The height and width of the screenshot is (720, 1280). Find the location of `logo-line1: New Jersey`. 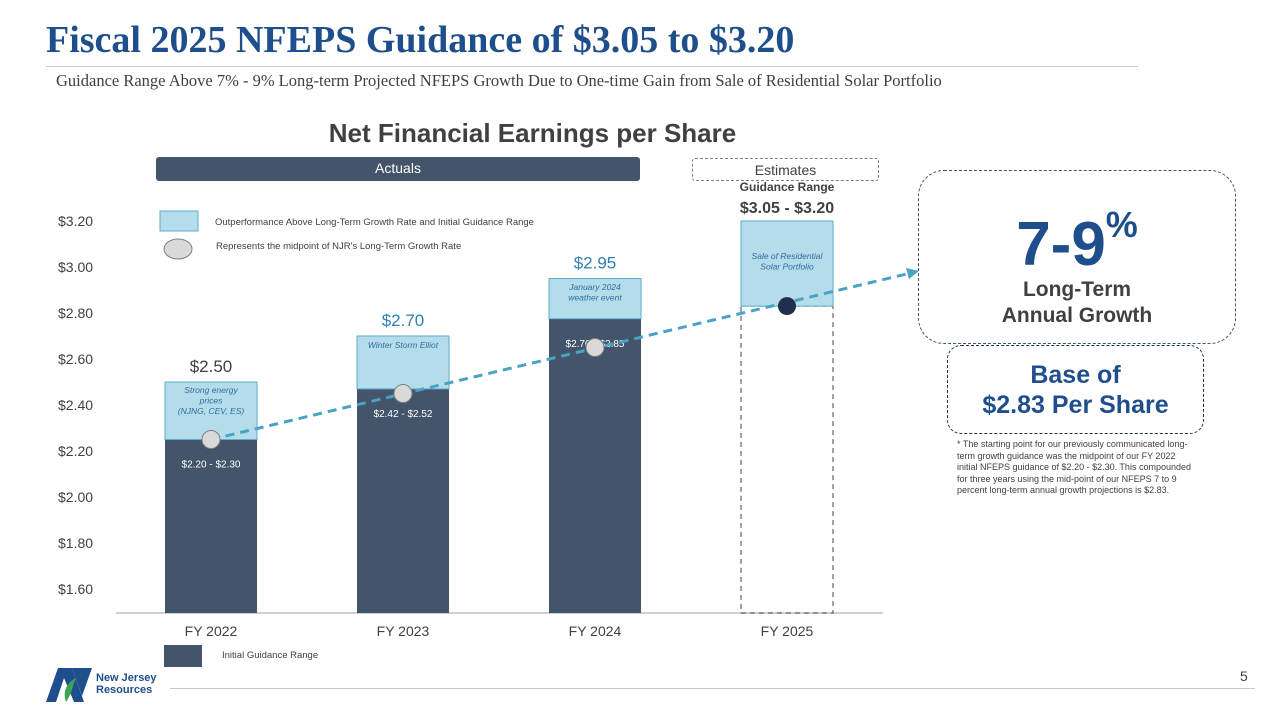

logo-line1: New Jersey is located at coordinates (126, 678).